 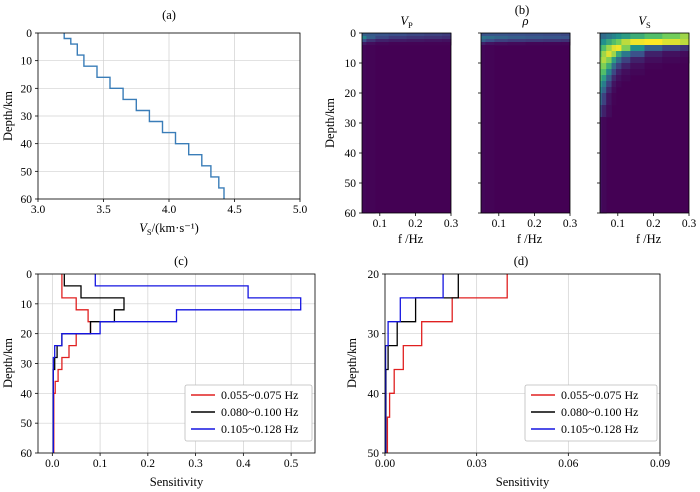 What do you see at coordinates (177, 482) in the screenshot?
I see `x-axis-label: Sensitivity` at bounding box center [177, 482].